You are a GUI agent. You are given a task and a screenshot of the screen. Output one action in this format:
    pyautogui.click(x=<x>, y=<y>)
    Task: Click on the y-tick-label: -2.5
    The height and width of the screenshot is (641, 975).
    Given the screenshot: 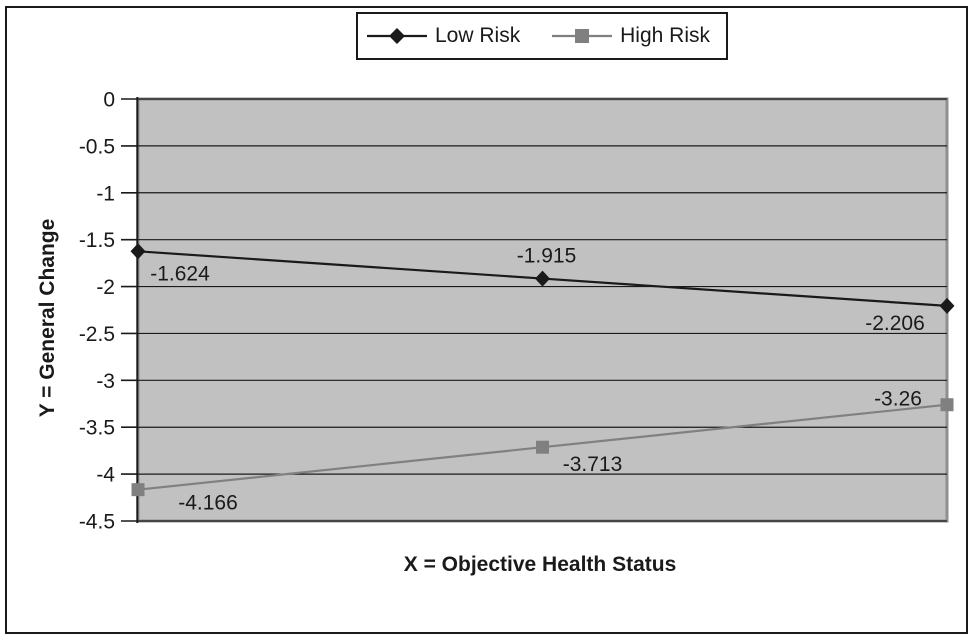 What is the action you would take?
    pyautogui.click(x=97, y=334)
    